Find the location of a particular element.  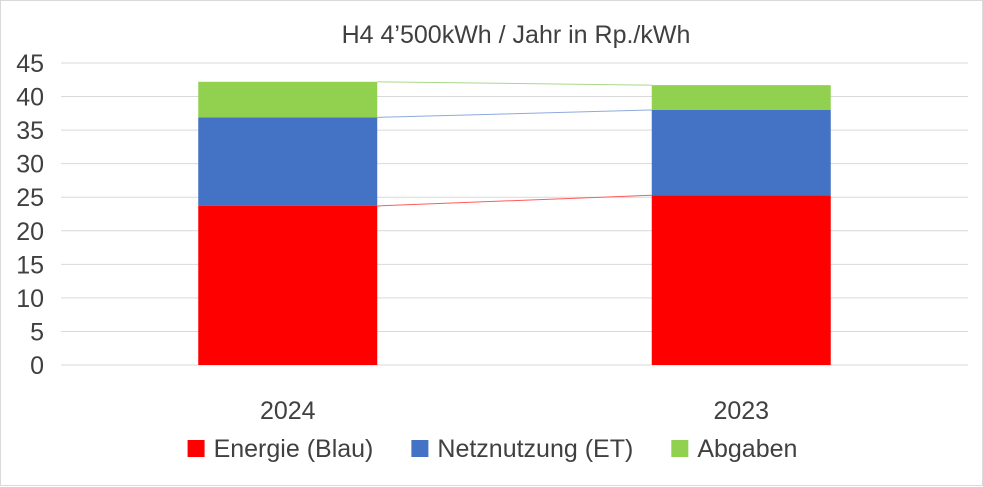

x-tick-label: 2024 is located at coordinates (288, 411).